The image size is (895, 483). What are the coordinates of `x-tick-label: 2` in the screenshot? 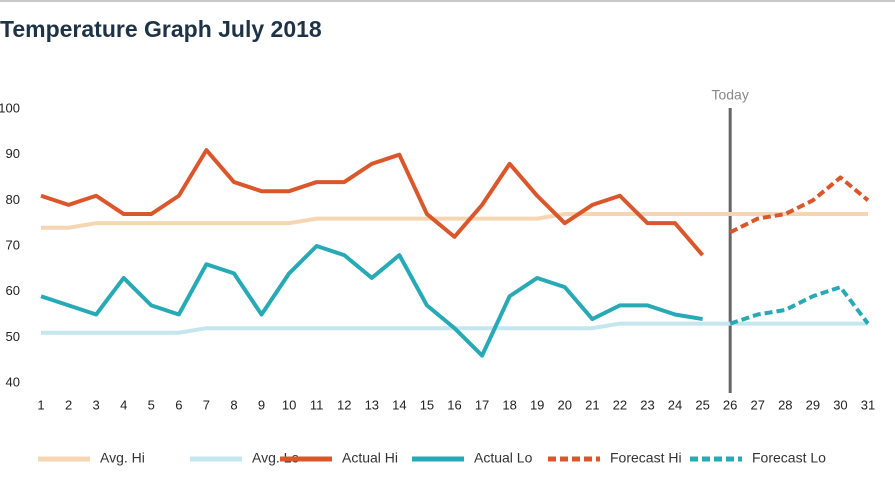 It's located at (68, 404).